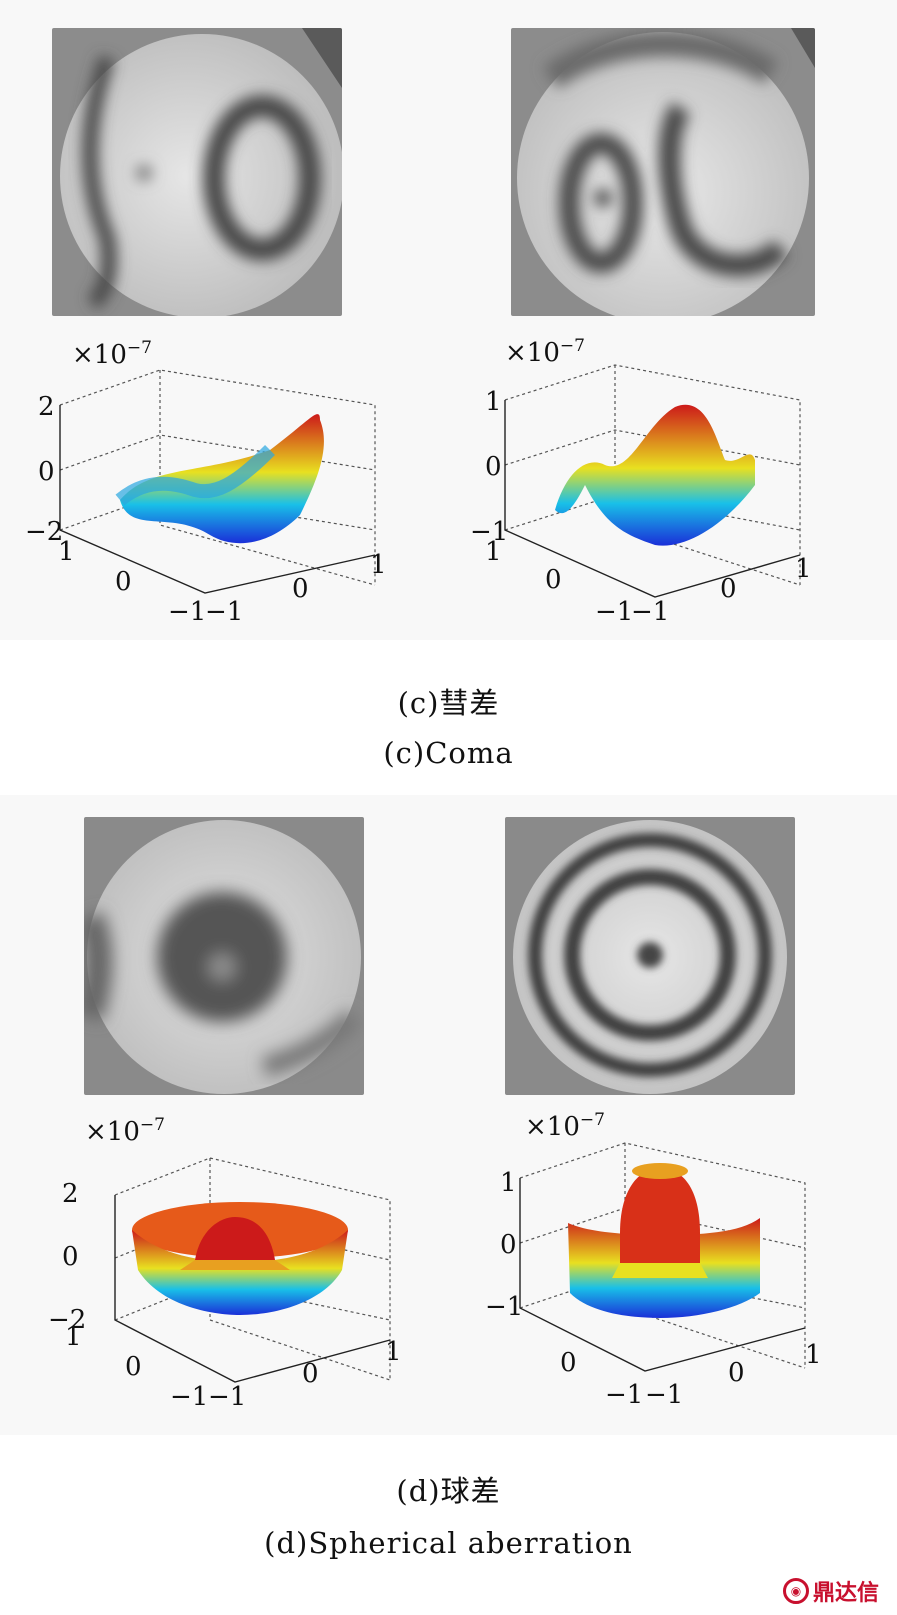  What do you see at coordinates (224, 956) in the screenshot?
I see `interferogram-spherical-left` at bounding box center [224, 956].